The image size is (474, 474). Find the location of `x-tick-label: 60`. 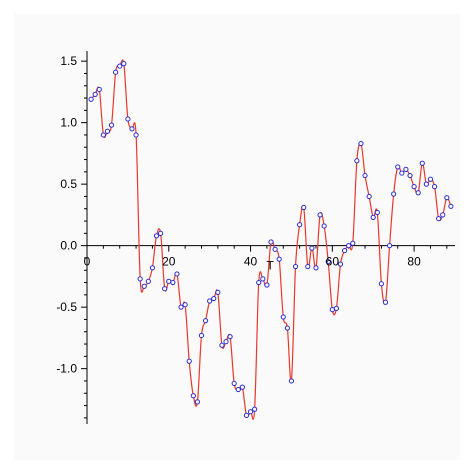

x-tick-label: 60 is located at coordinates (333, 262).